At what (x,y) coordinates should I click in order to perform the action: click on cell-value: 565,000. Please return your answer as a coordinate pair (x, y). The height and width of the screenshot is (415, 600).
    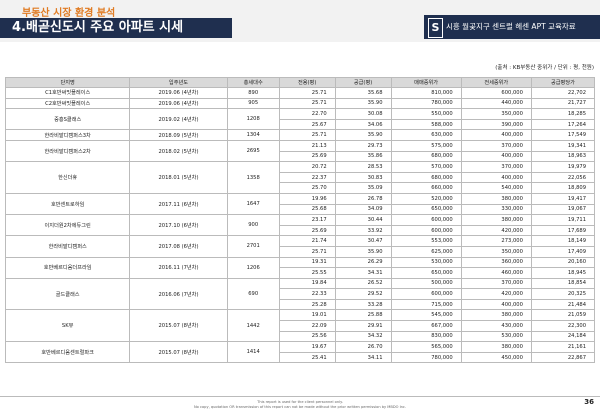
    Looking at the image, I should click on (426, 347).